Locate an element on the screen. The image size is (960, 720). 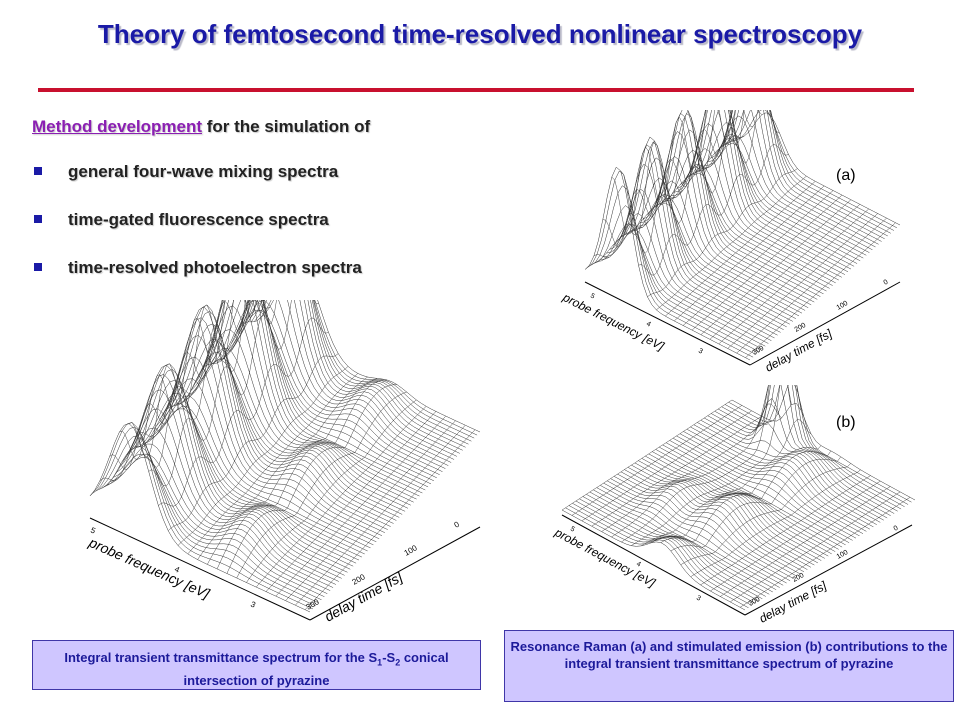
y-tick-label: 100 is located at coordinates (843, 306).